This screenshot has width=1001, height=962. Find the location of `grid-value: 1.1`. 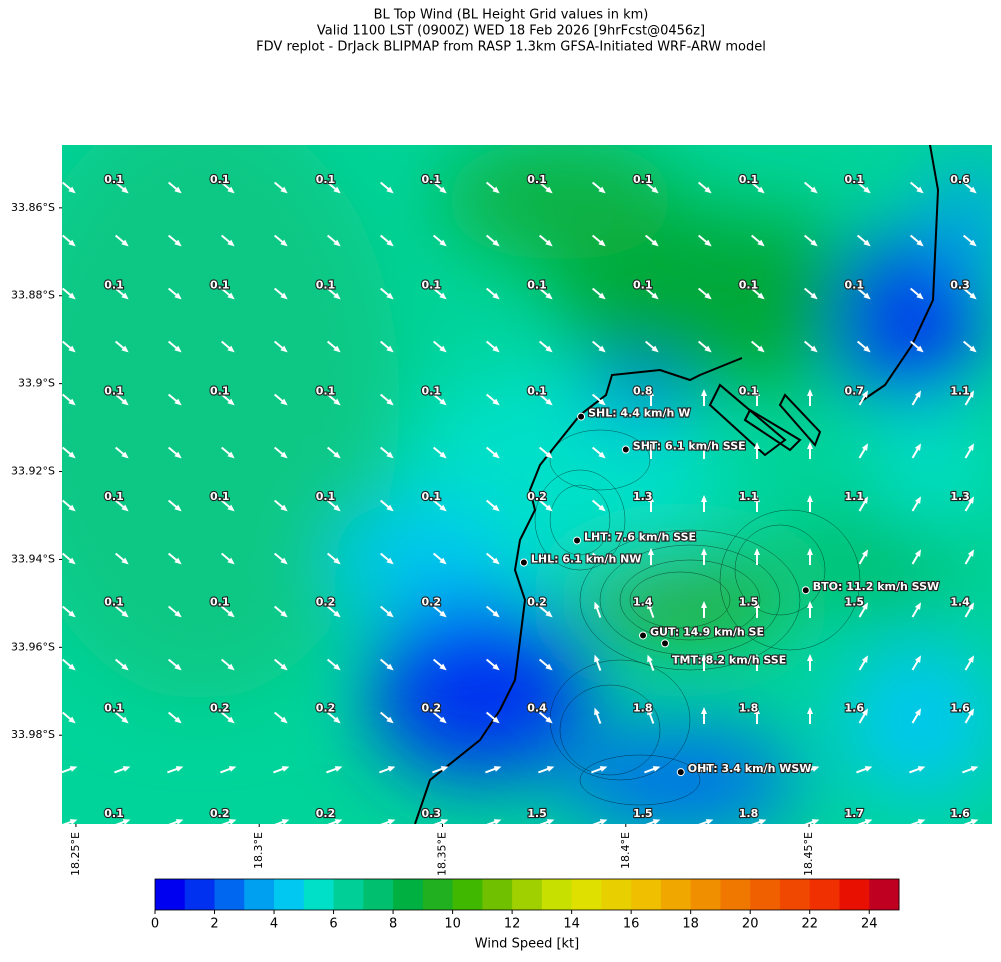

grid-value: 1.1 is located at coordinates (855, 496).